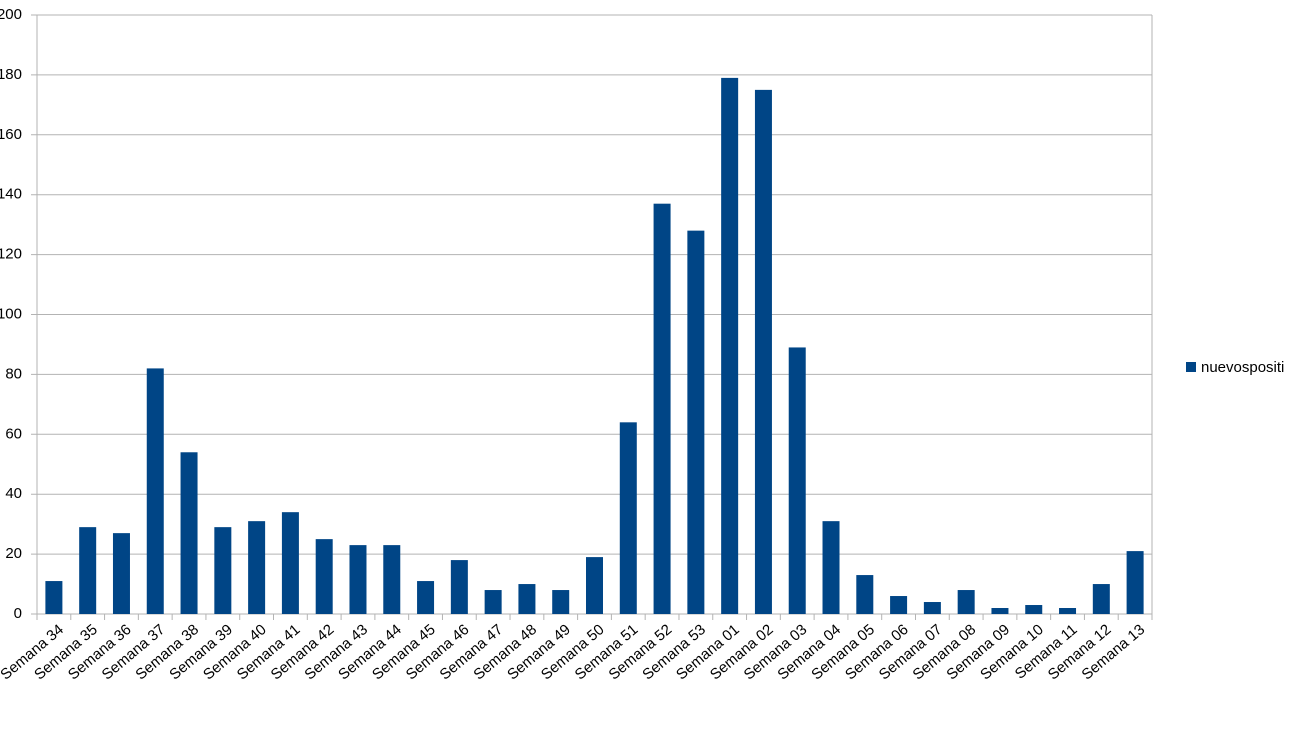 The height and width of the screenshot is (733, 1306). I want to click on y-tick-label: 200, so click(11, 14).